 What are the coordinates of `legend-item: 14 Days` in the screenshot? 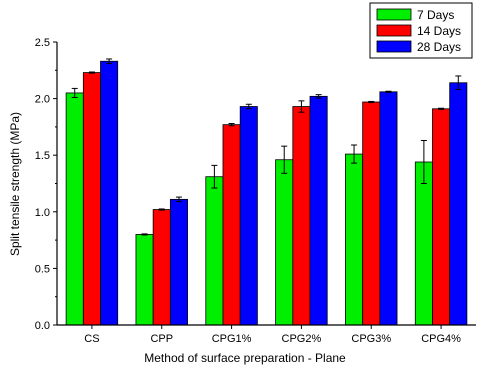 It's located at (418, 31).